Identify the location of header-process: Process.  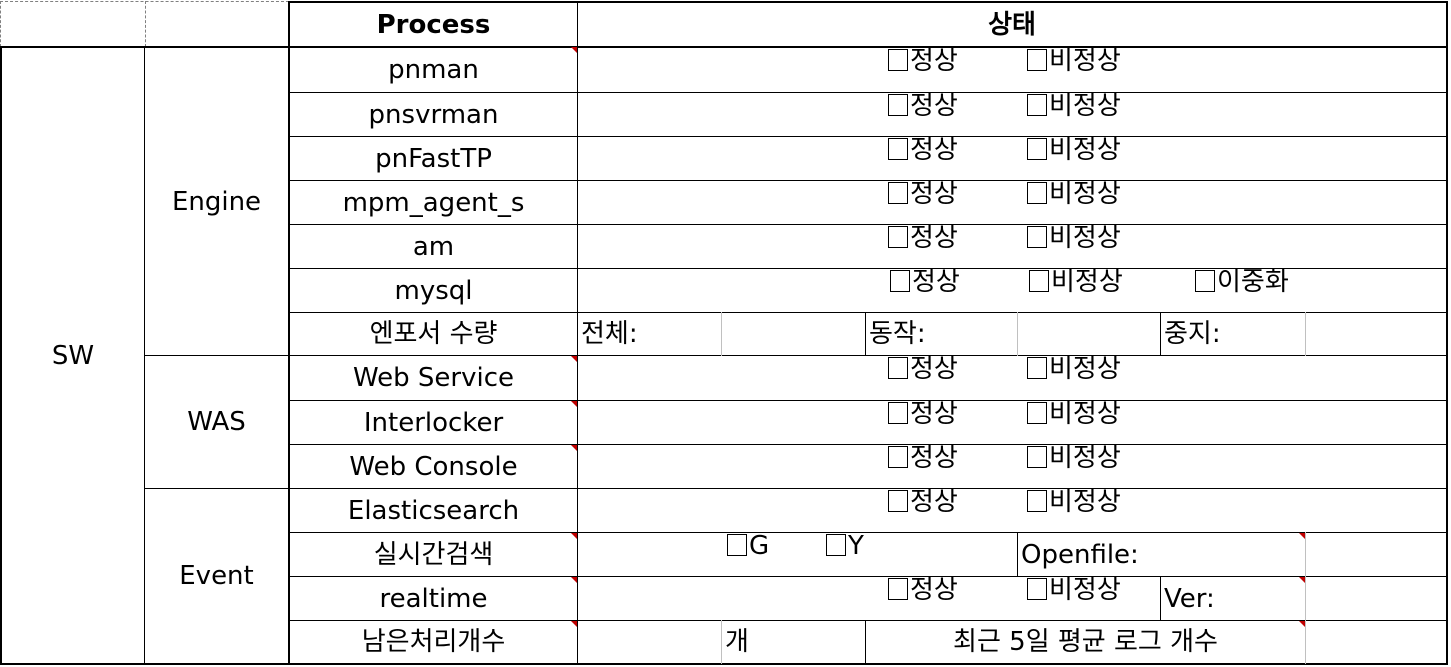
(433, 24).